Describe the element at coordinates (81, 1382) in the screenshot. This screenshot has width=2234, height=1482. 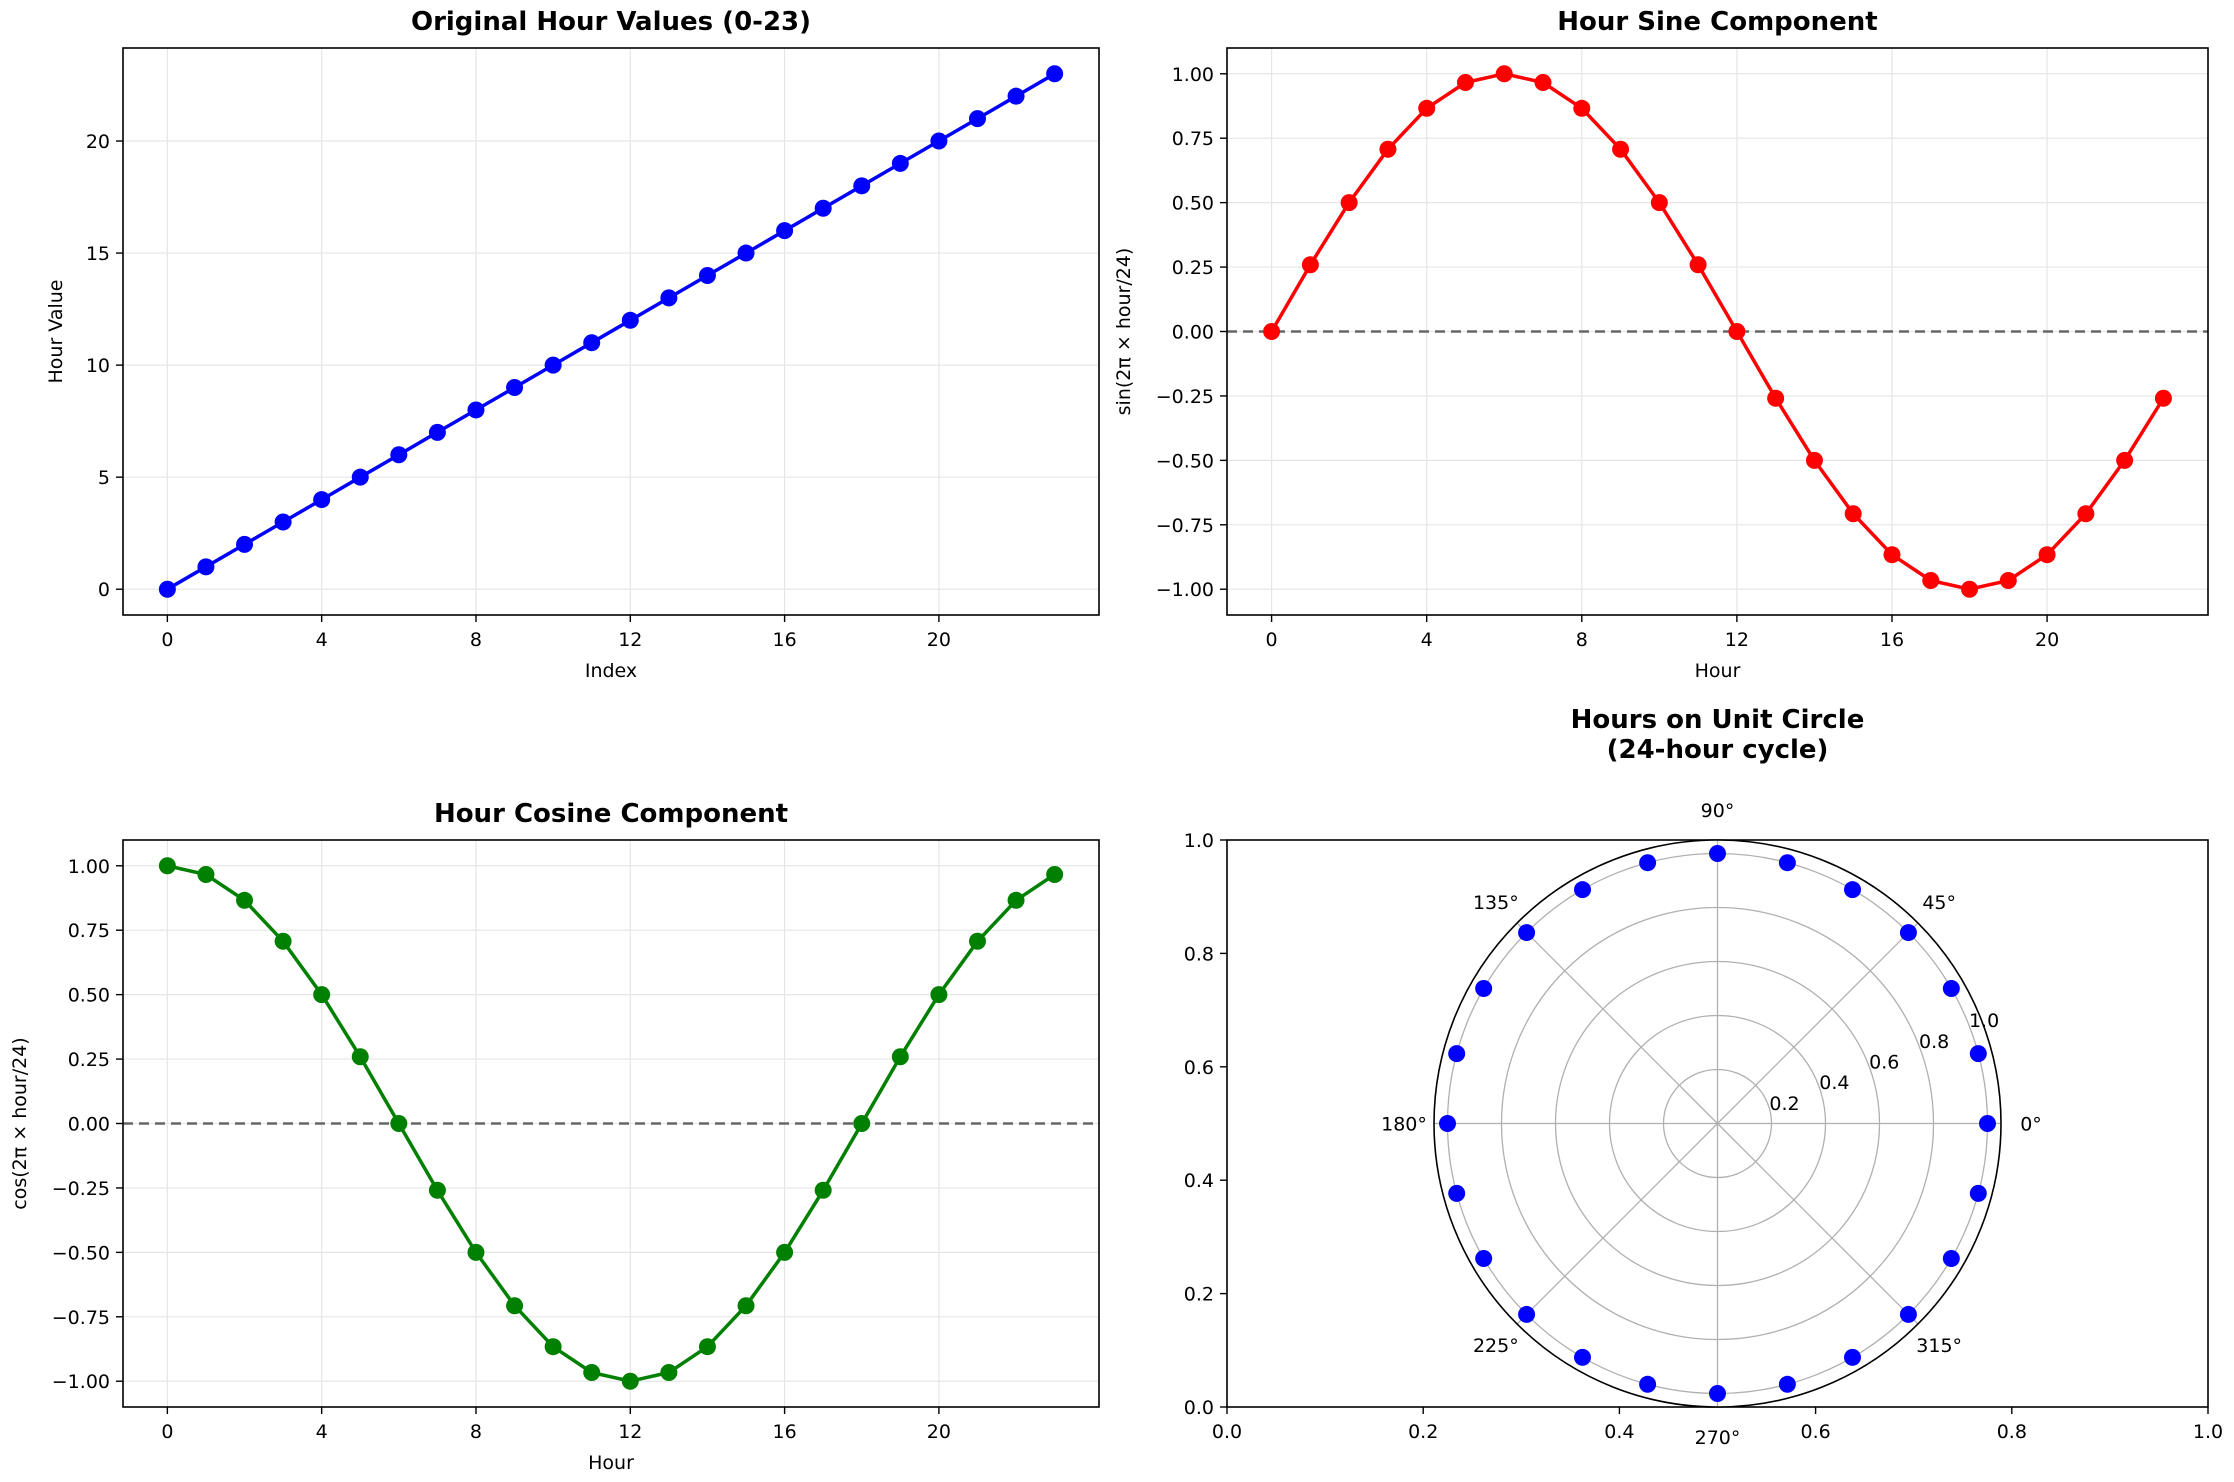
I see `y-tick-label: −1.00` at that location.